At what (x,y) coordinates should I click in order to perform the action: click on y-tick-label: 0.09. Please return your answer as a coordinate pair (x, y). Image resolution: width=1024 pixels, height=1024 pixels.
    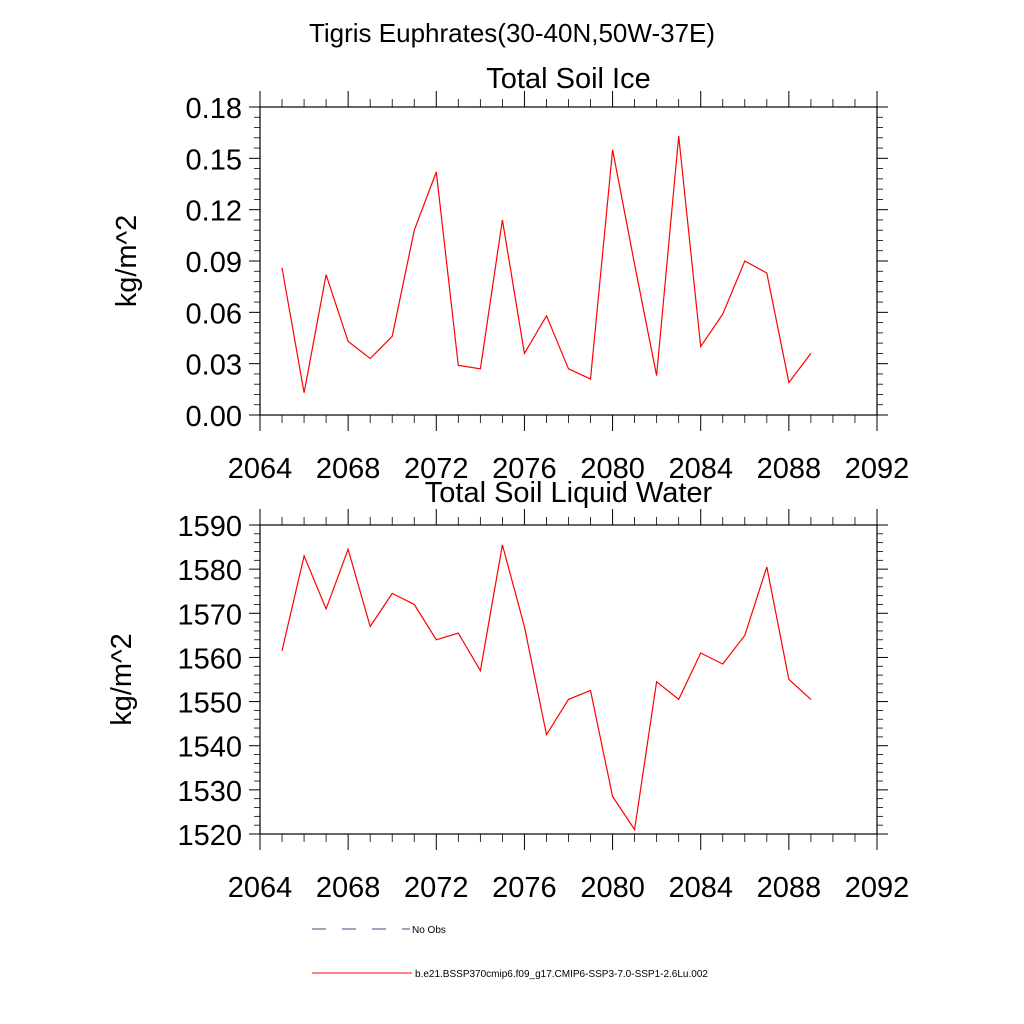
    Looking at the image, I should click on (214, 263).